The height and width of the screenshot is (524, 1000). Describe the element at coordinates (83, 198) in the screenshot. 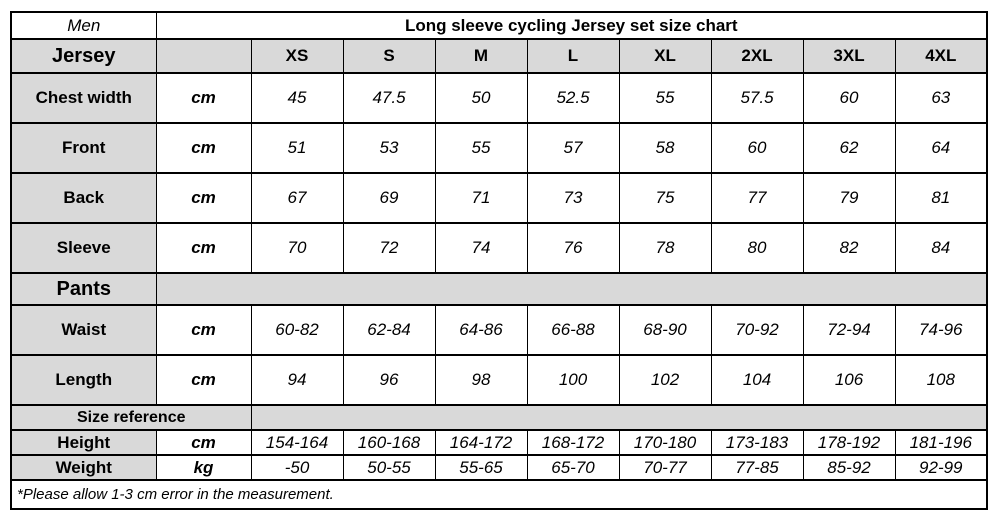

I see `row-label: Back` at that location.